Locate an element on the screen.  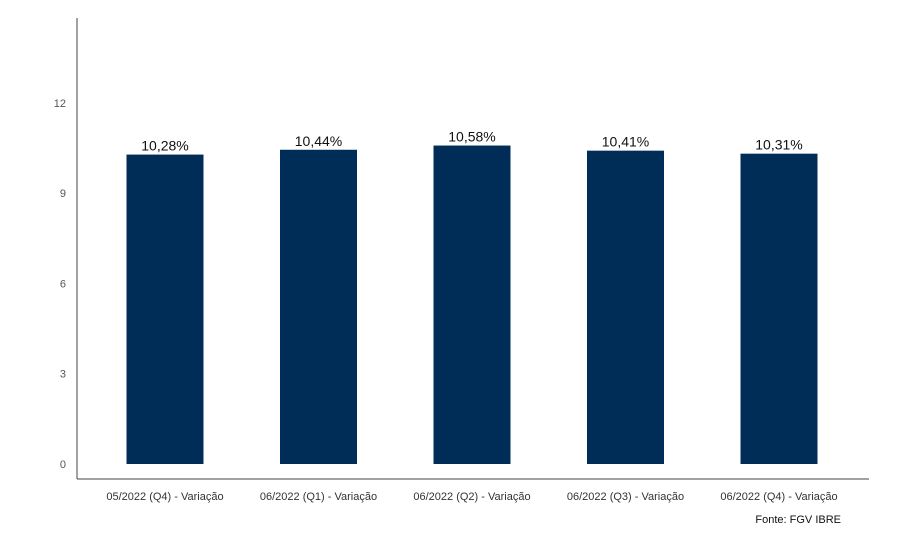
y-tick-label: 0 is located at coordinates (63, 465).